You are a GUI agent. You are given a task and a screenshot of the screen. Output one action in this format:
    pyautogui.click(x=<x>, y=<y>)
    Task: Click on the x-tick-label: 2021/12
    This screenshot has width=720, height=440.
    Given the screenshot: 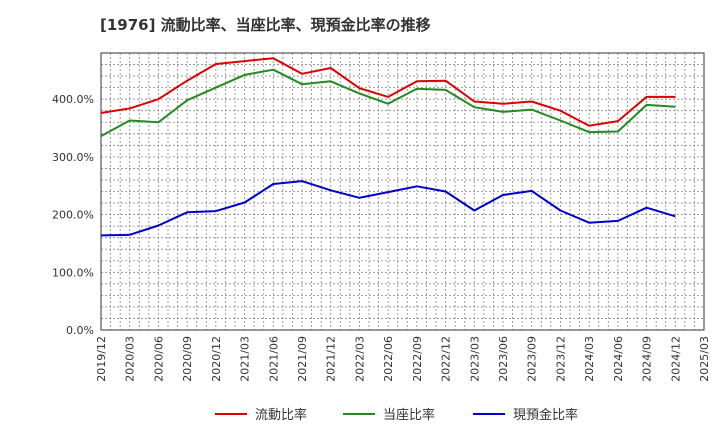 What is the action you would take?
    pyautogui.click(x=331, y=359)
    